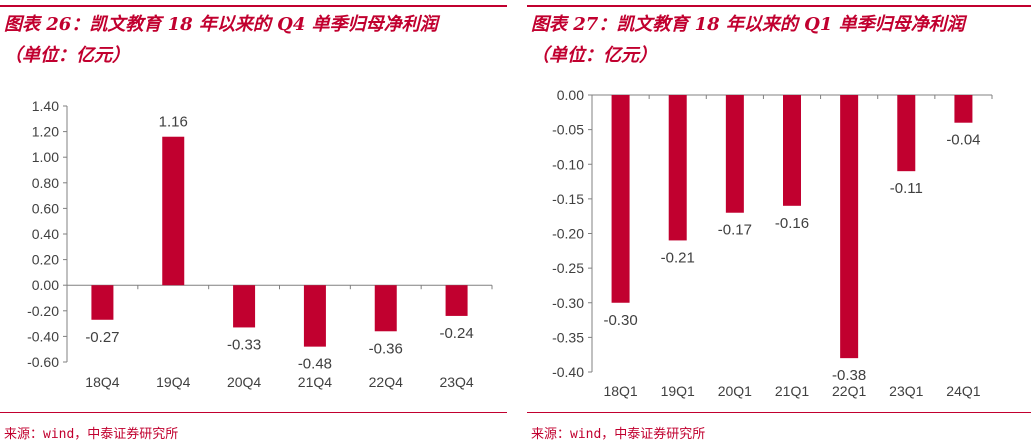 The width and height of the screenshot is (1031, 444). What do you see at coordinates (45, 234) in the screenshot?
I see `y-tick-label: 0.40` at bounding box center [45, 234].